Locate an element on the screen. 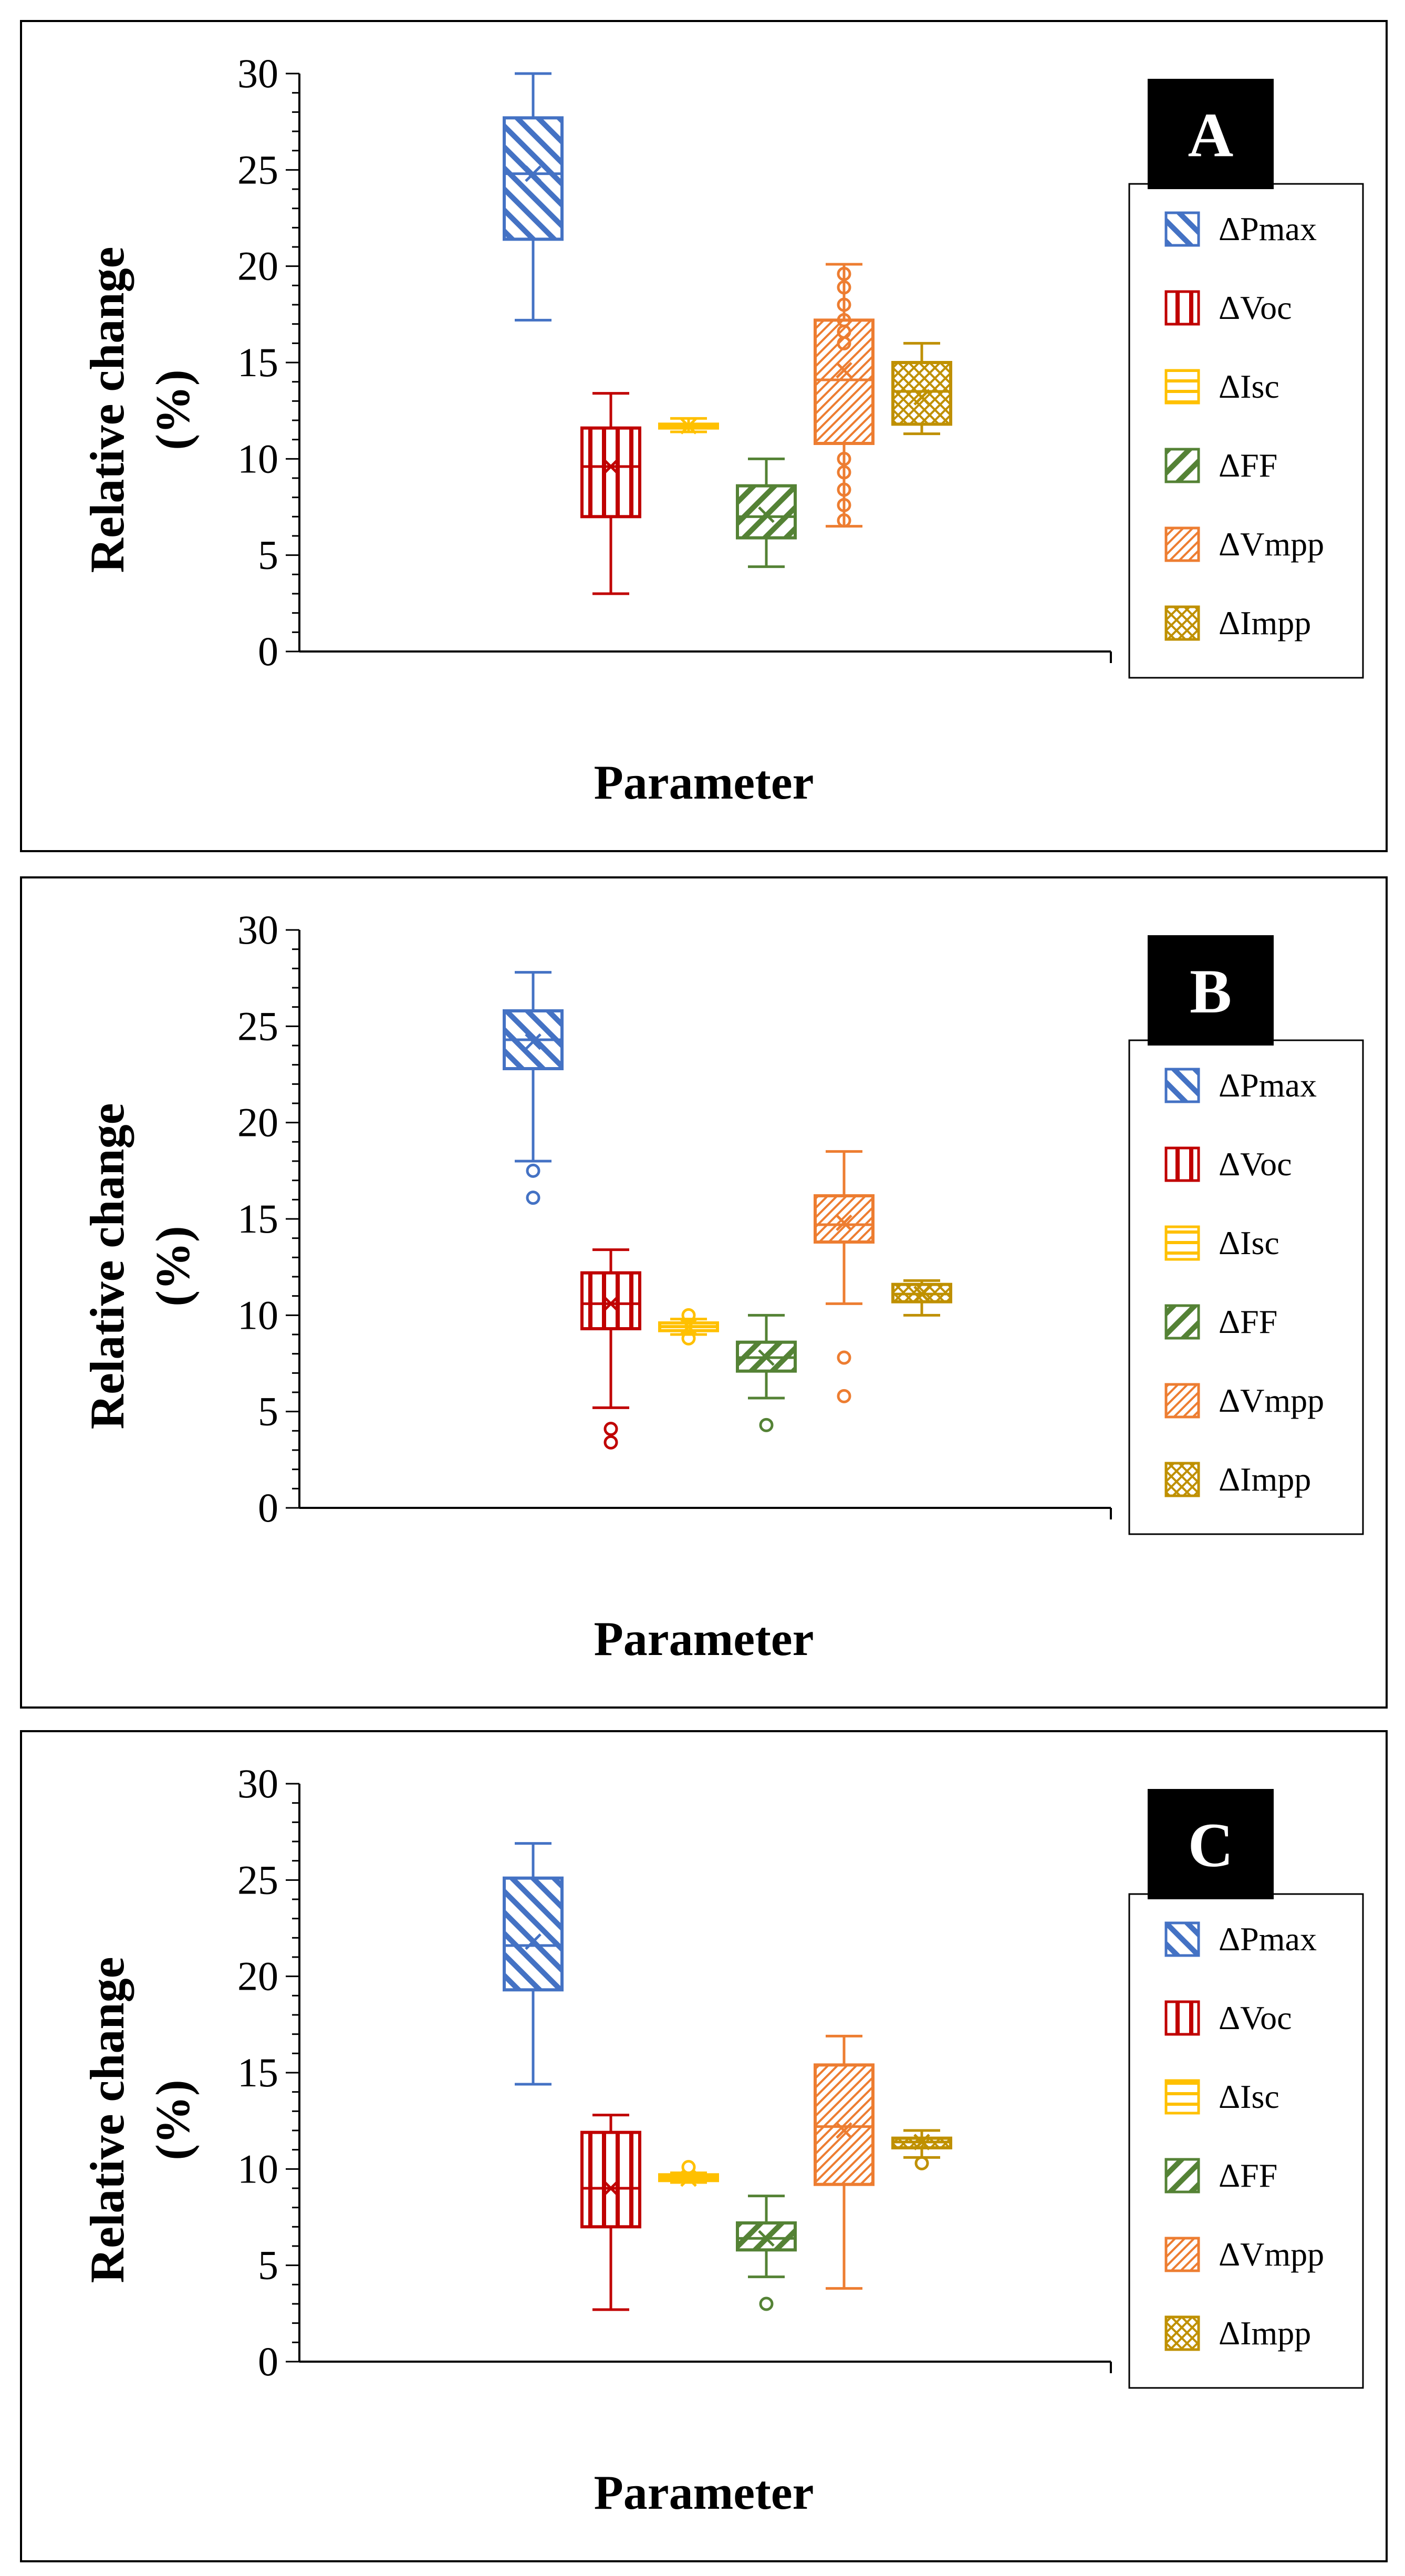  x-axis-title: Parameter is located at coordinates (704, 782).